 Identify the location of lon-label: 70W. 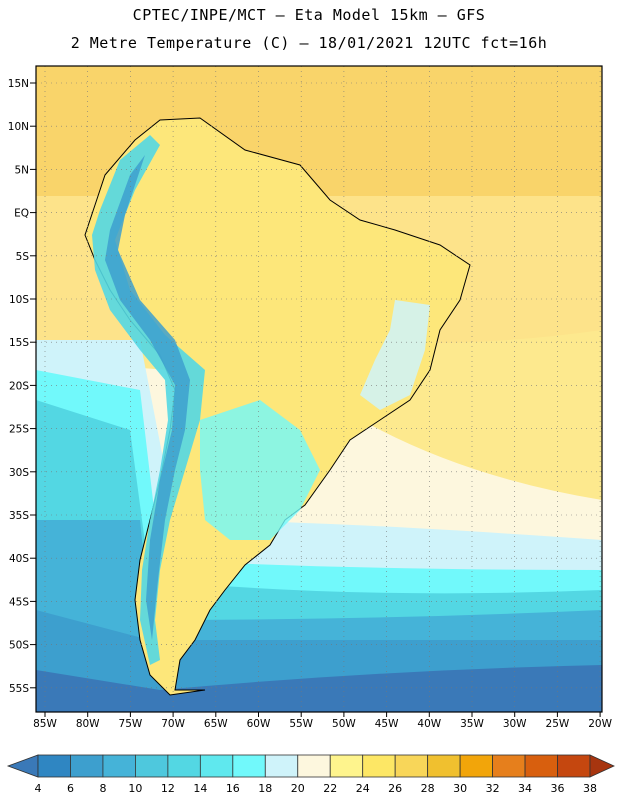
(173, 724).